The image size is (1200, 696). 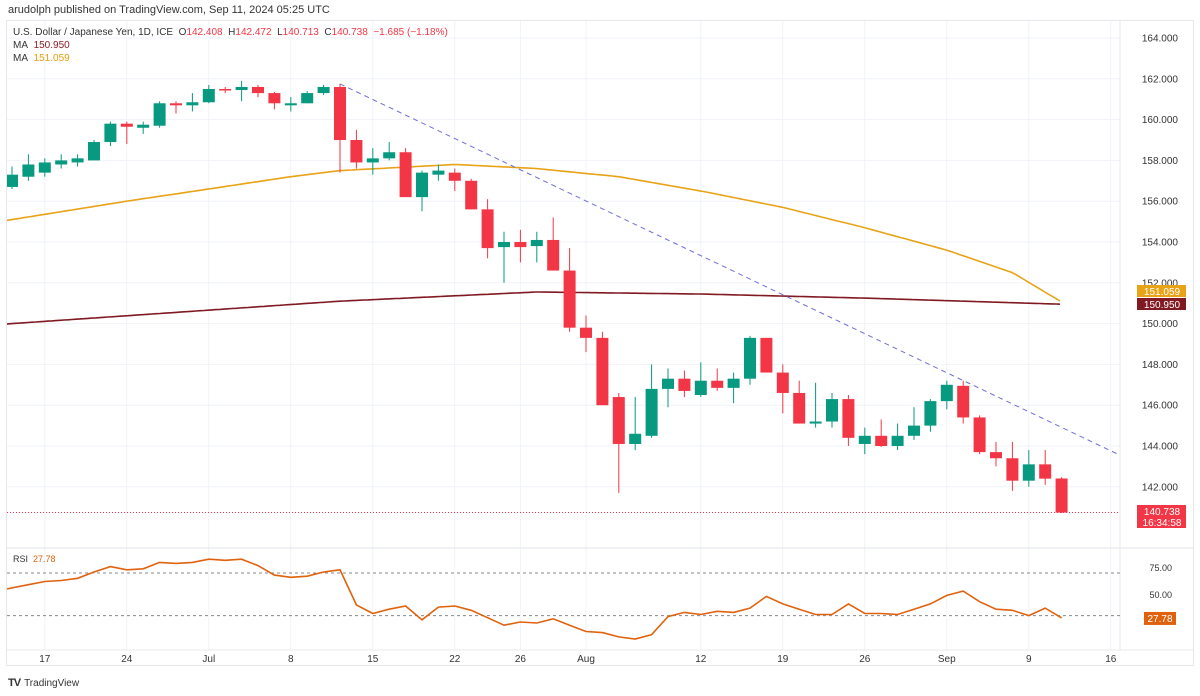 I want to click on rsi-label: RSI, so click(x=21, y=559).